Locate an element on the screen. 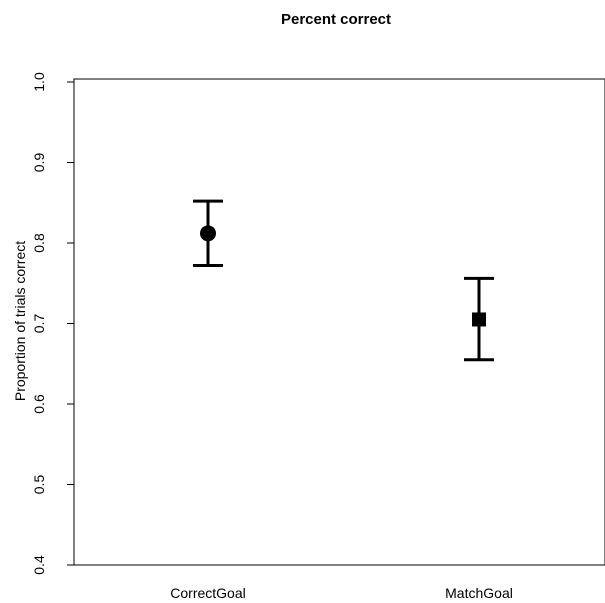 This screenshot has width=605, height=603. y-tick-label: 1.0 is located at coordinates (39, 82).